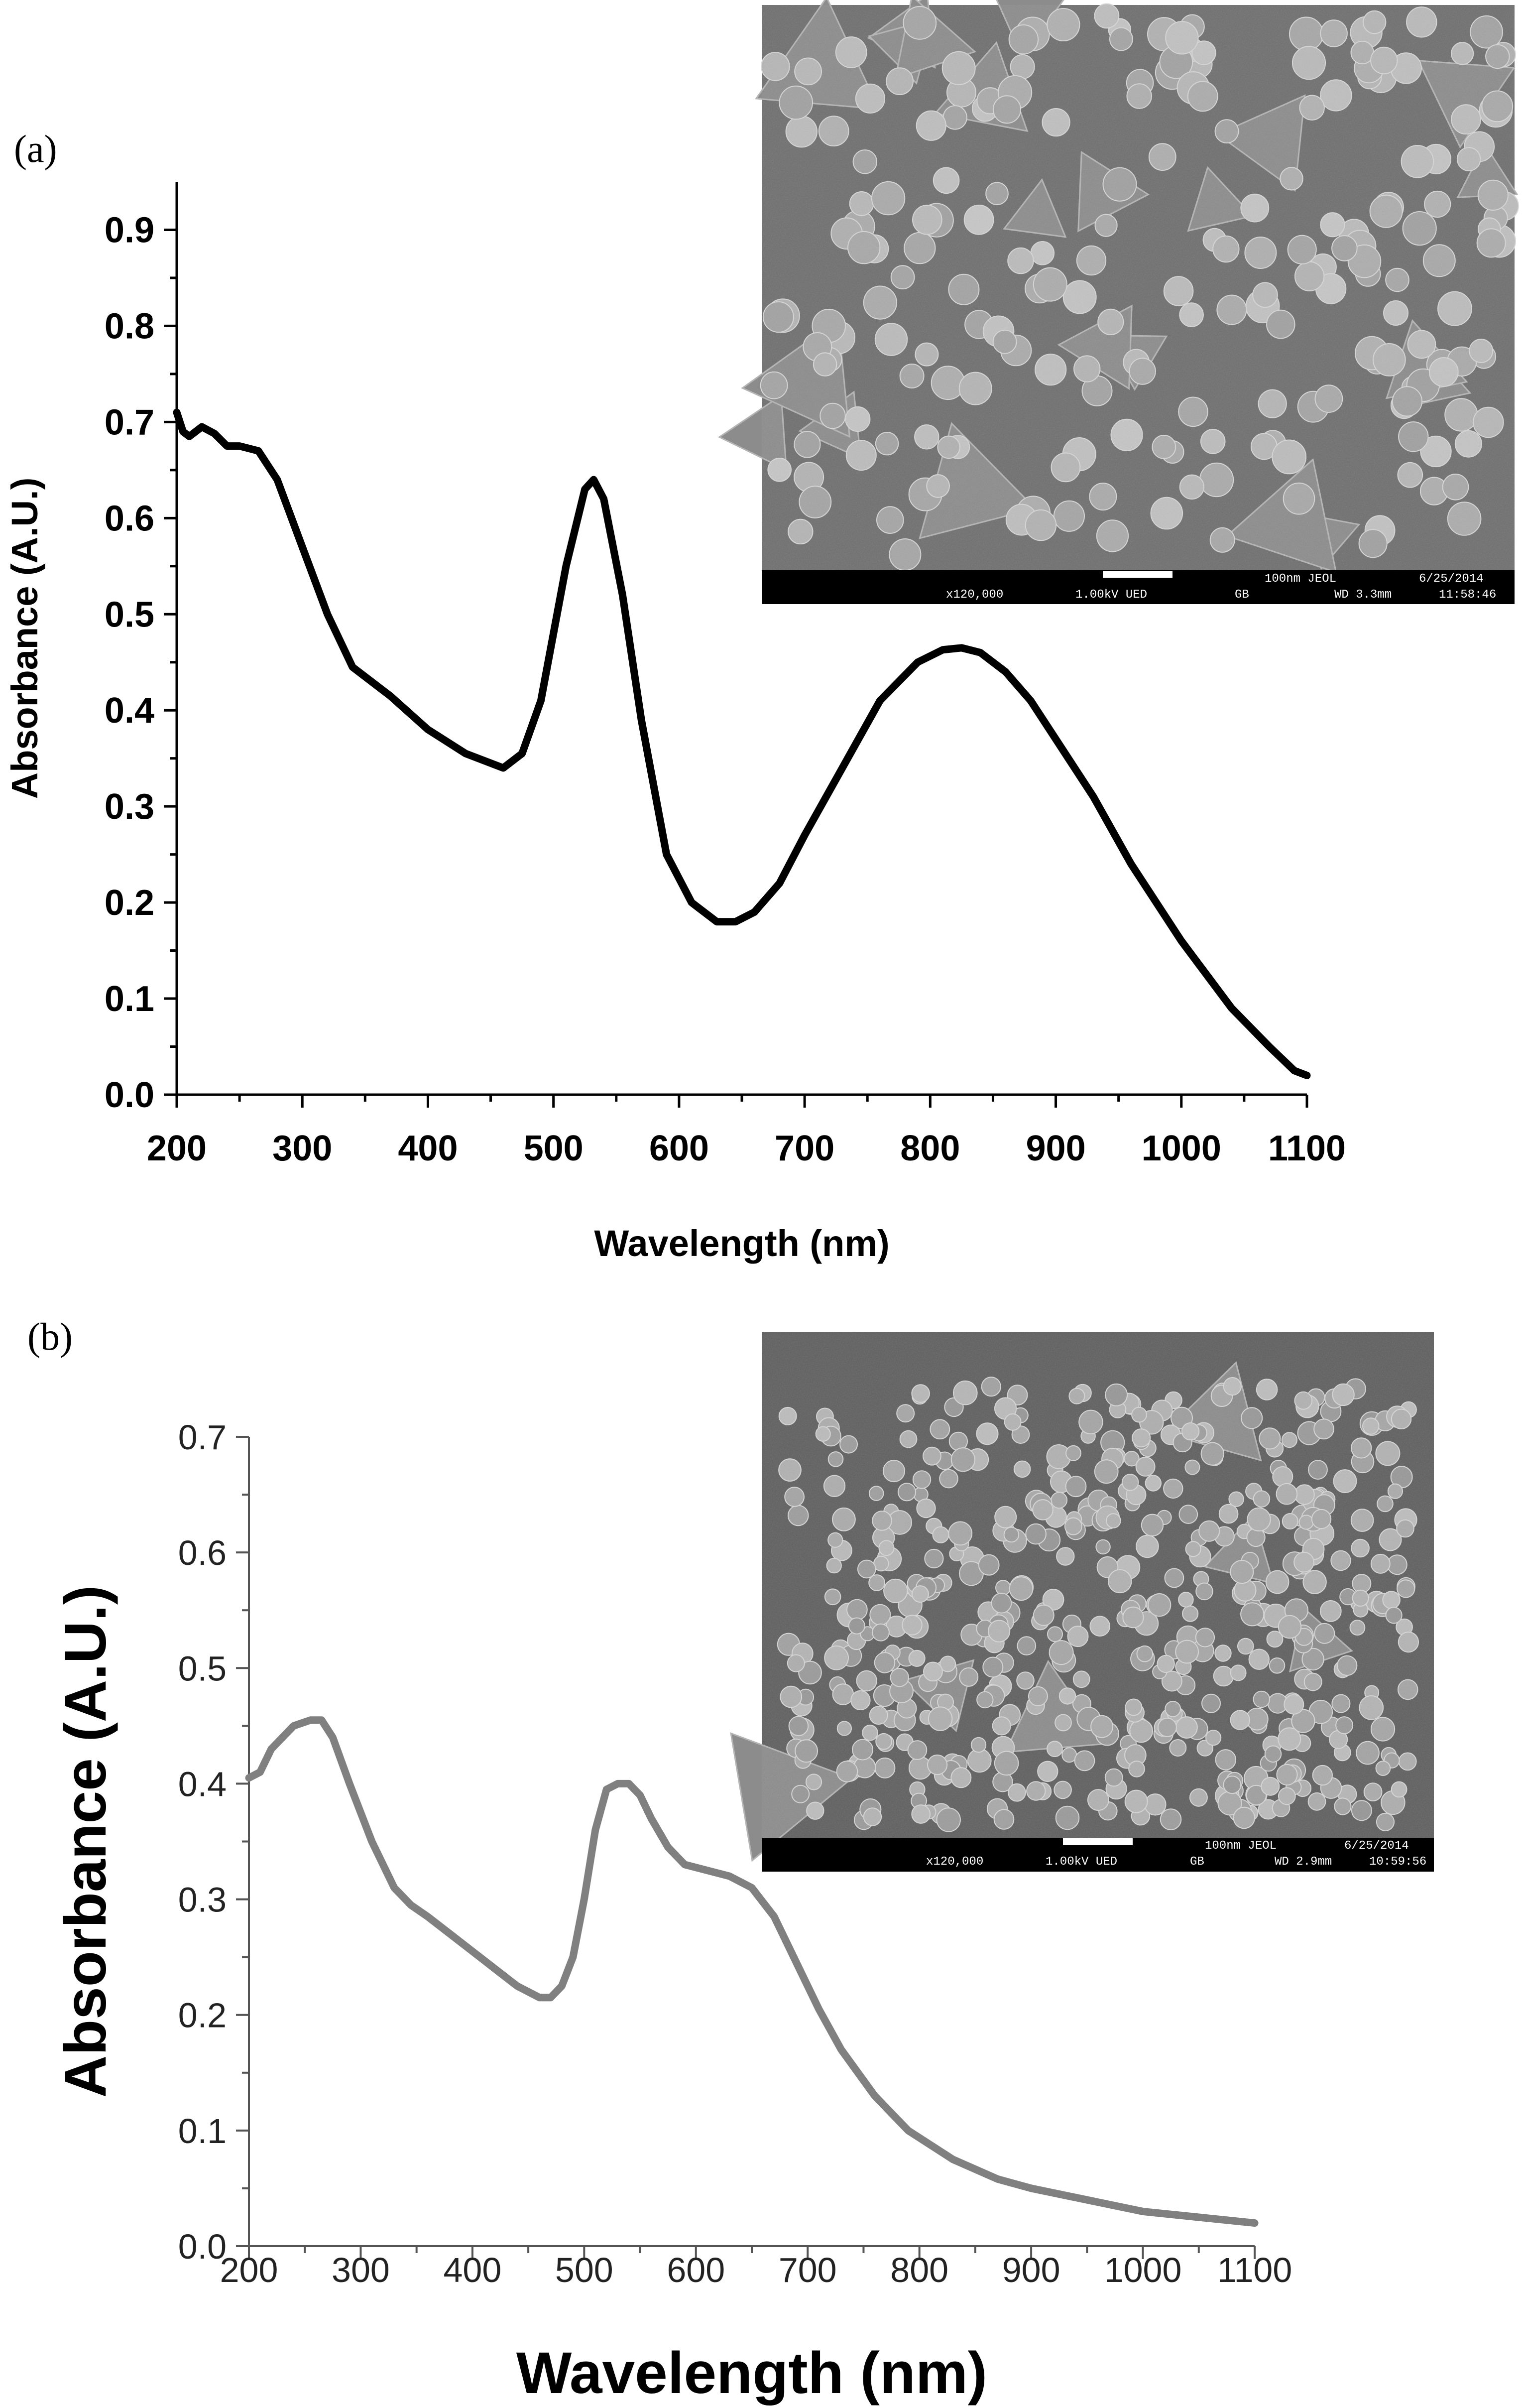  Describe the element at coordinates (752, 1971) in the screenshot. I see `absorbance-series-line` at that location.